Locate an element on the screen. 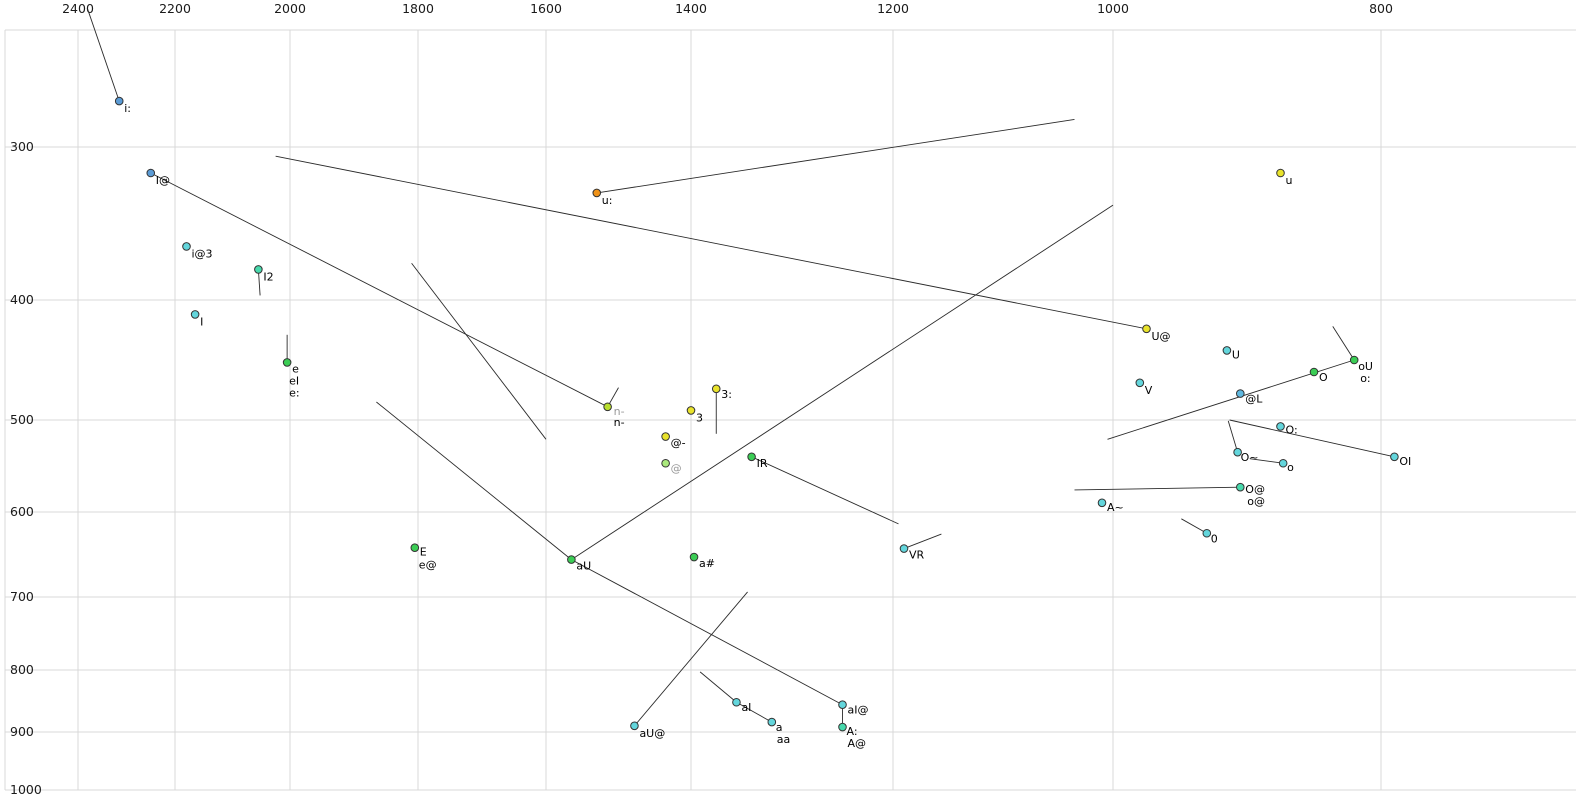 This screenshot has height=800, width=1580. y-tick-label: 800 is located at coordinates (22, 669).